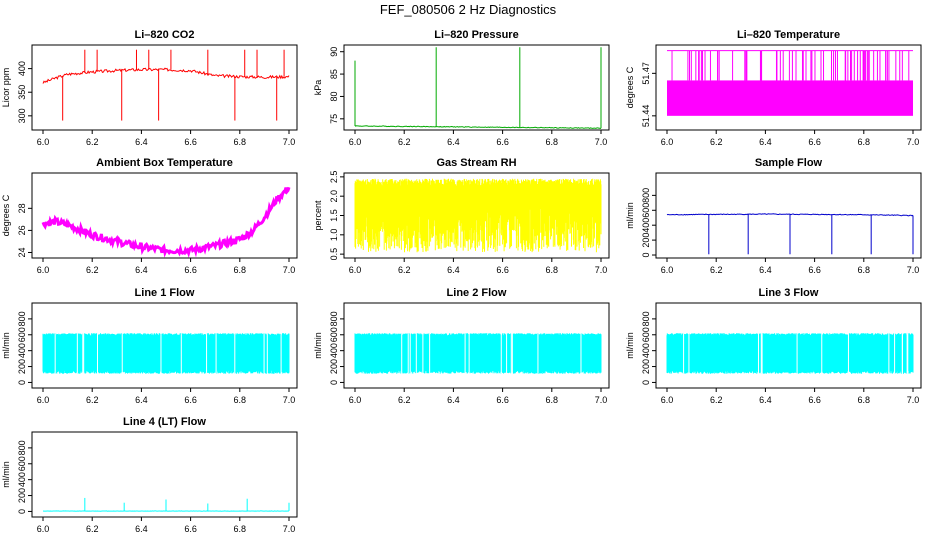 Image resolution: width=936 pixels, height=540 pixels. What do you see at coordinates (790, 98) in the screenshot?
I see `series-band` at bounding box center [790, 98].